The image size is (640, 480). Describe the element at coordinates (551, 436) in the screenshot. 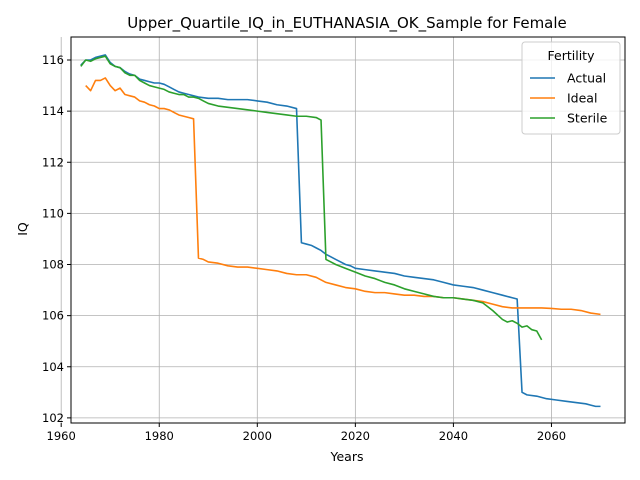

I see `x-tick-label: 2060` at that location.